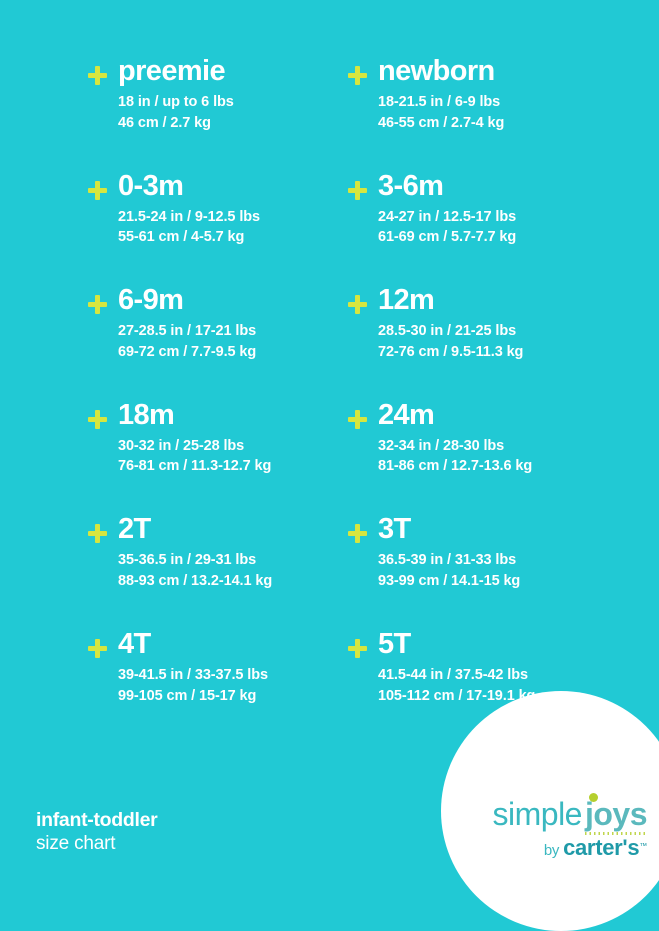  Describe the element at coordinates (551, 850) in the screenshot. I see `brand-by-label: by` at that location.